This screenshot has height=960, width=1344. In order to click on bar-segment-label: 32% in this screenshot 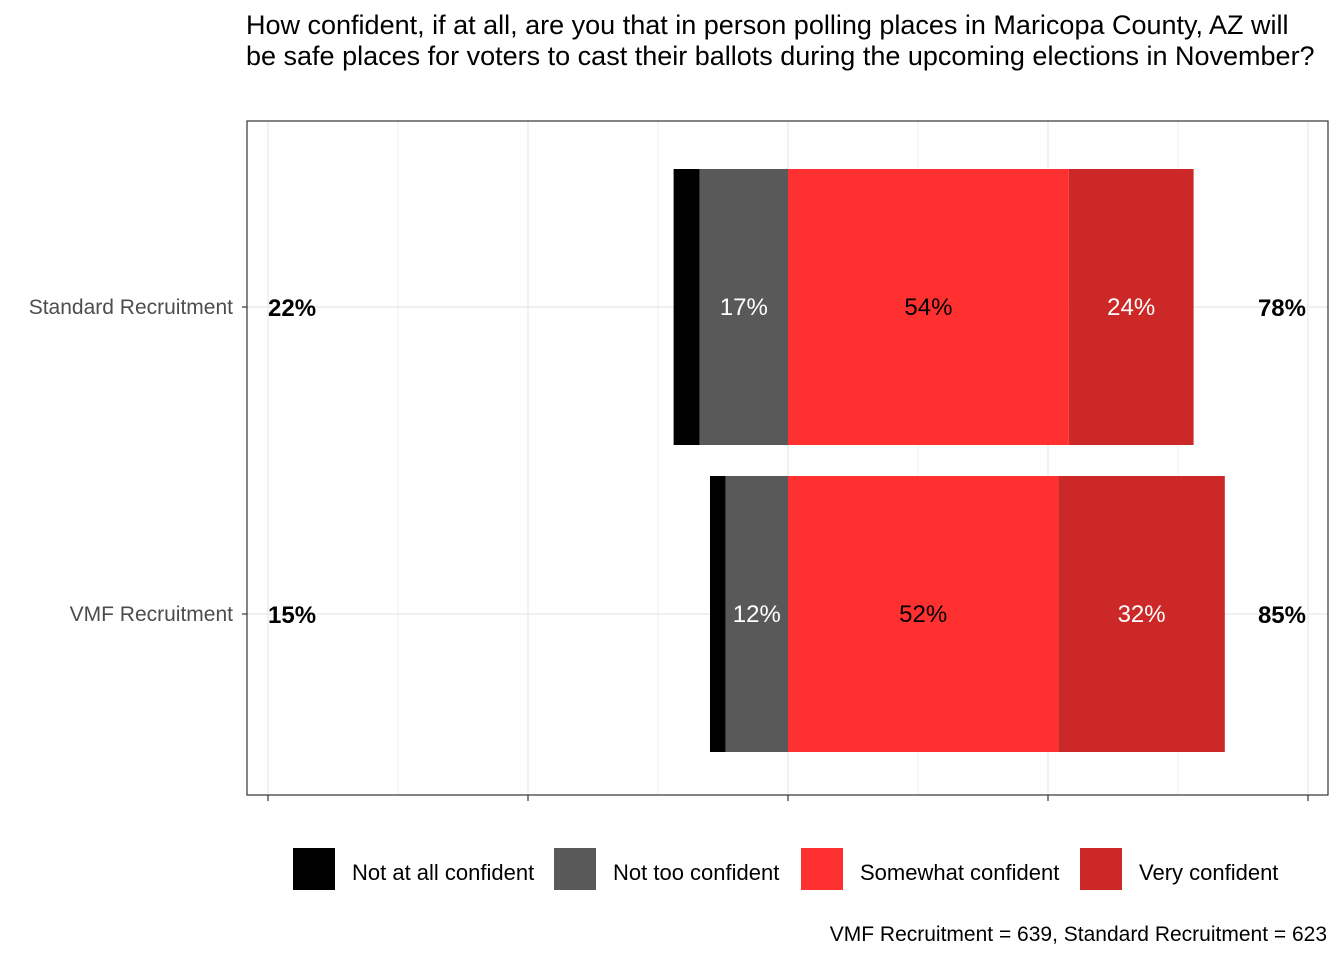, I will do `click(1142, 614)`.